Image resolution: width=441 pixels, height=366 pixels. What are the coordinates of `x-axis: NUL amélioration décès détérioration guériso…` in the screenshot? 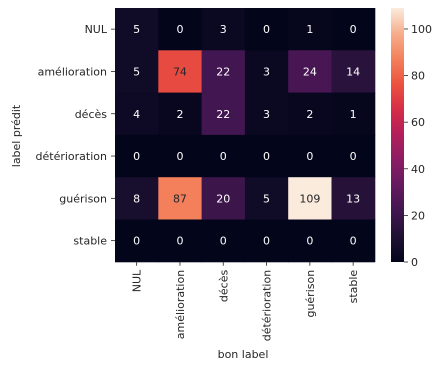 It's located at (245, 301).